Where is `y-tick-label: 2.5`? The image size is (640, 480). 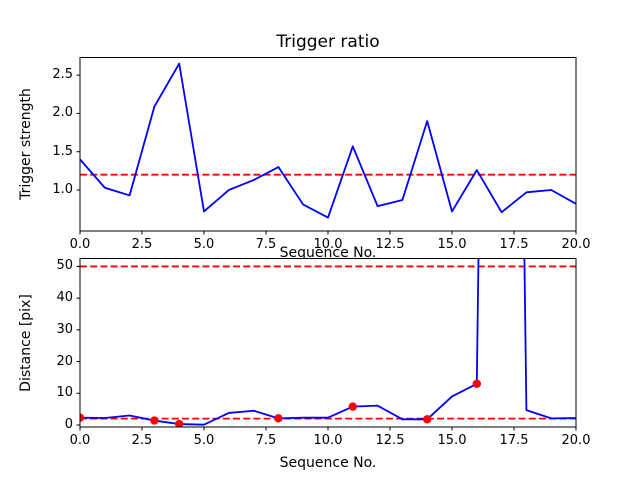 y-tick-label: 2.5 is located at coordinates (62, 75).